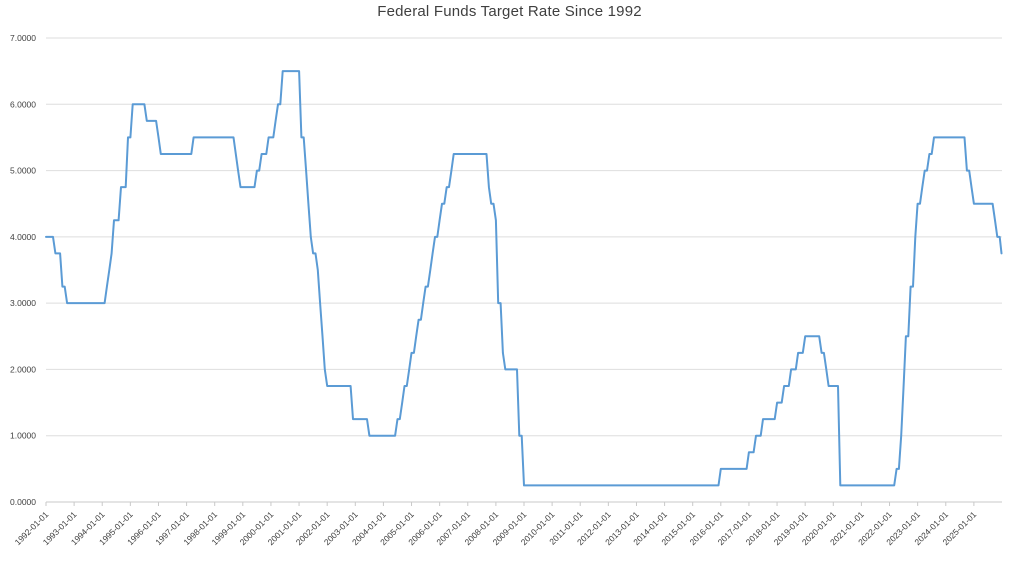 The width and height of the screenshot is (1019, 563). What do you see at coordinates (23, 38) in the screenshot?
I see `y-axis-label: 7.0000` at bounding box center [23, 38].